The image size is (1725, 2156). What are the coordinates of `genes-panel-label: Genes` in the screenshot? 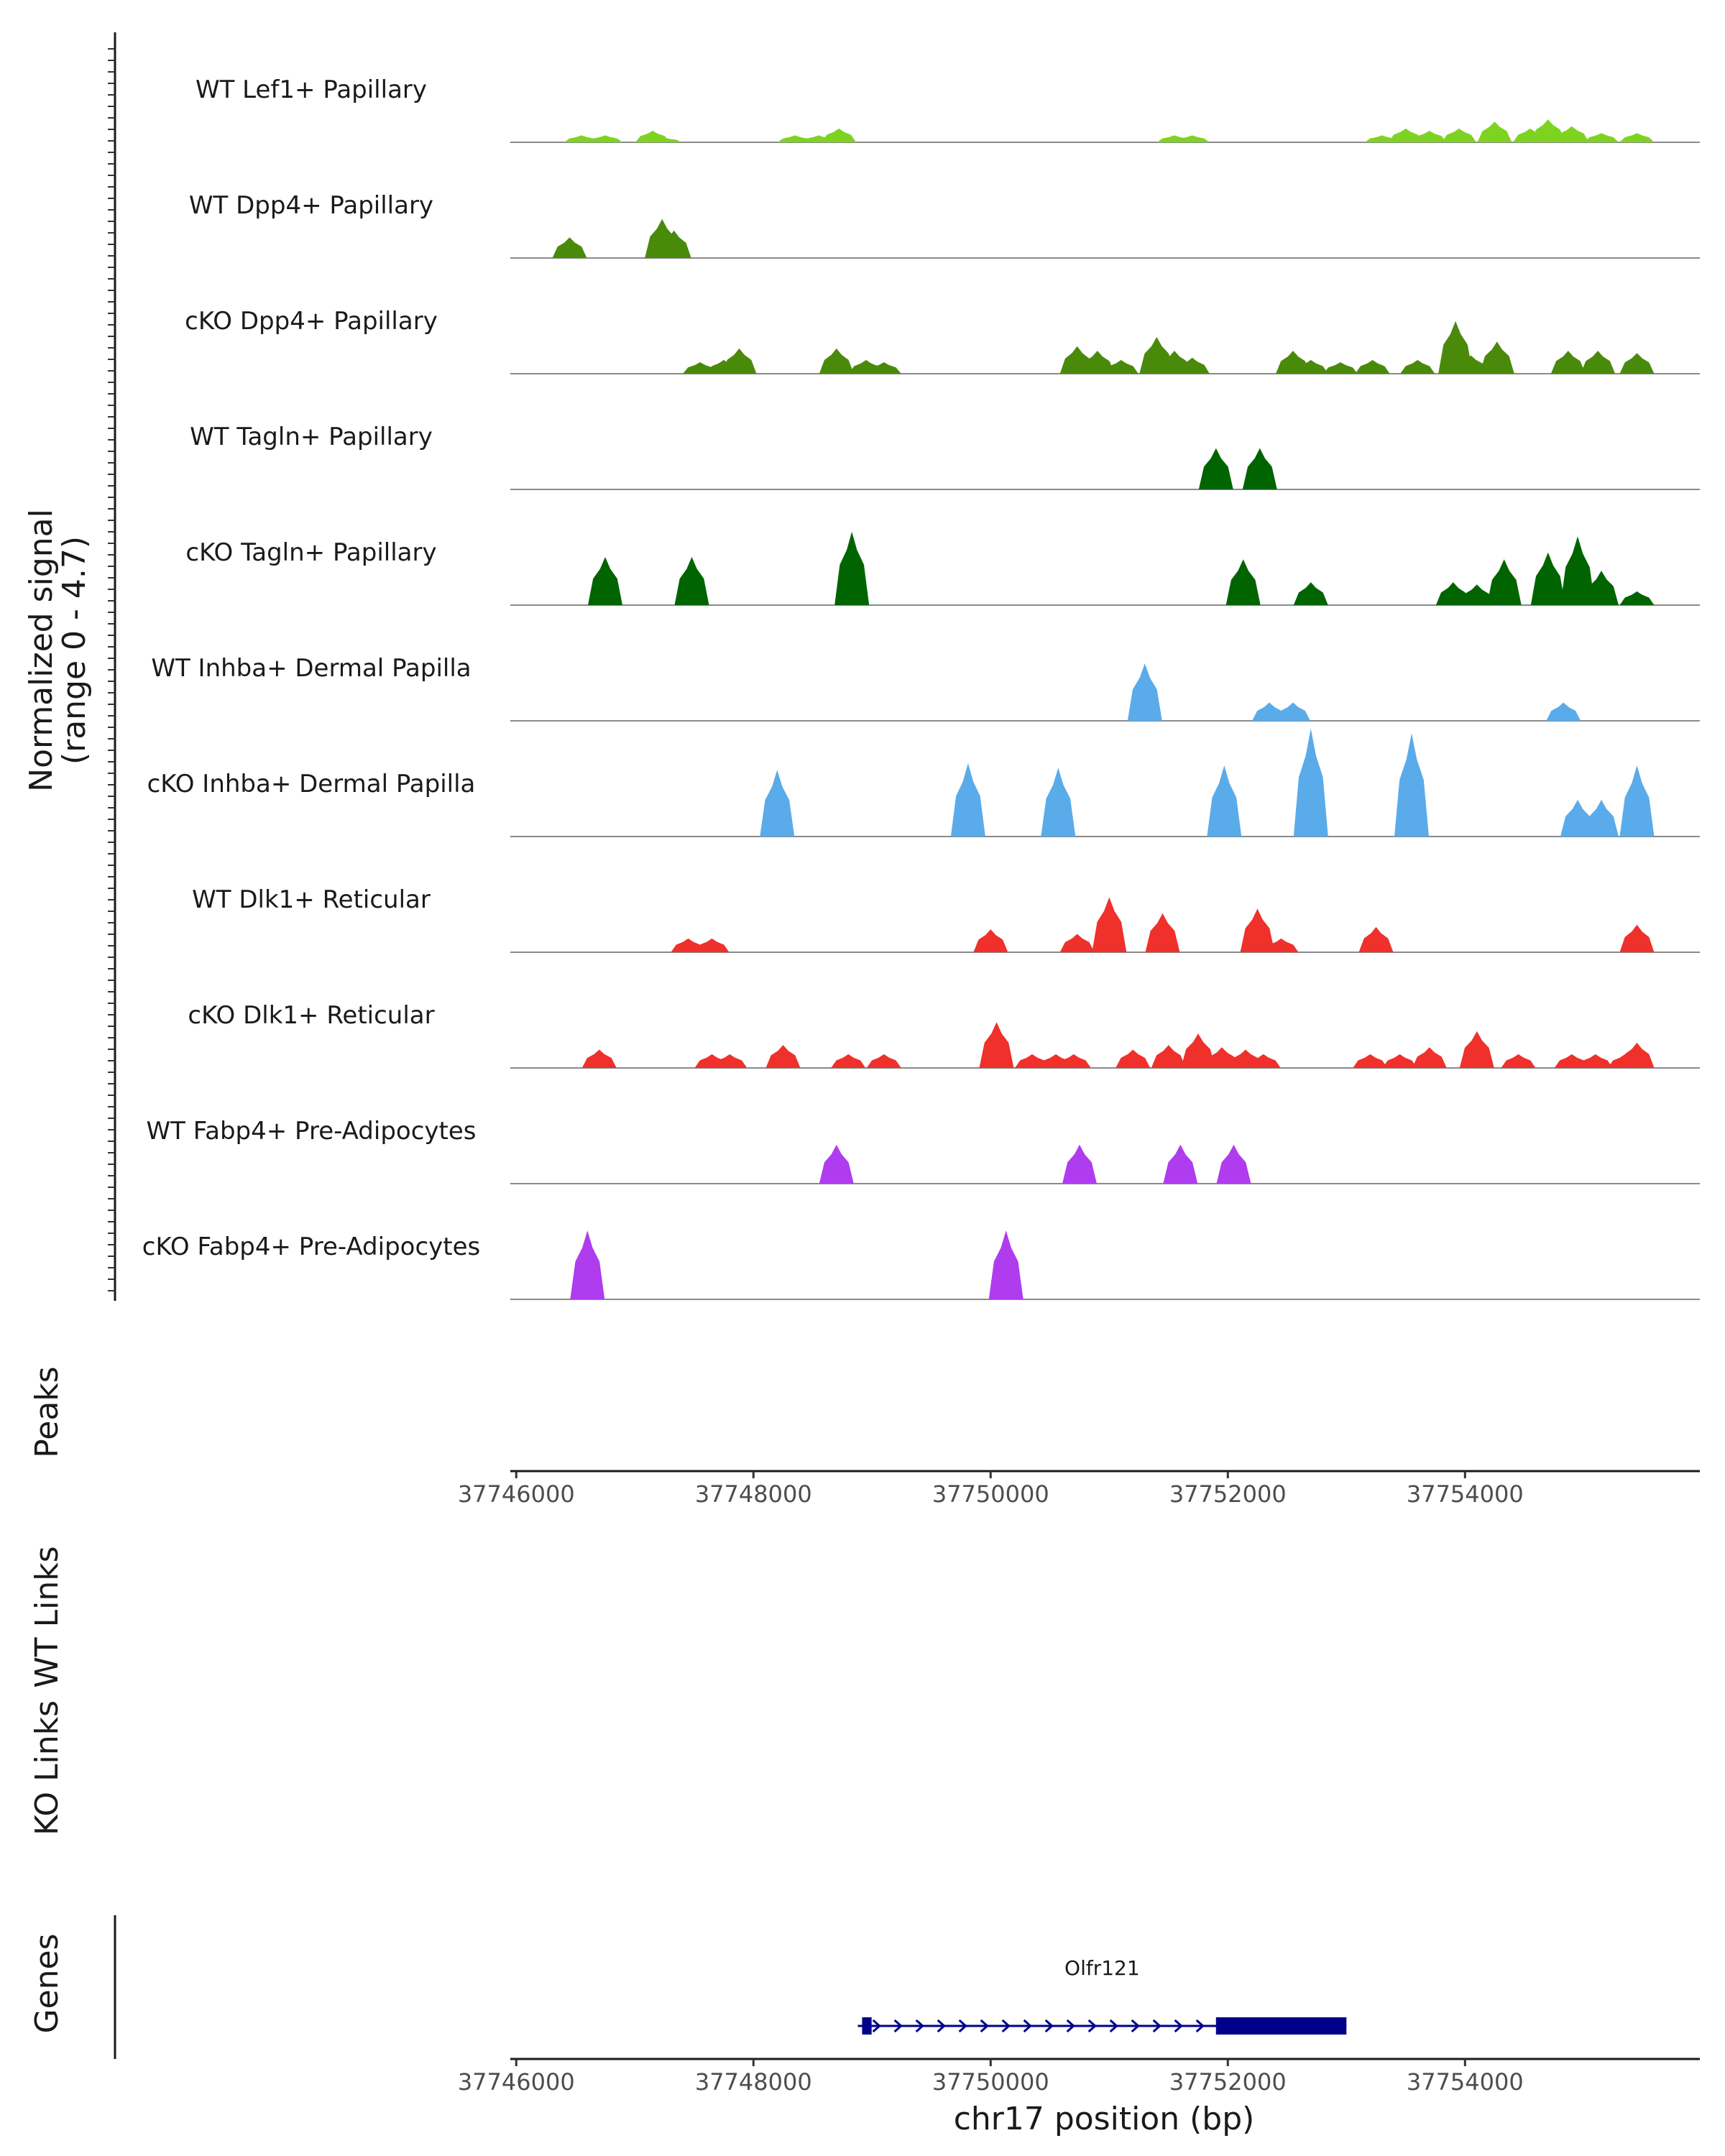 It's located at (47, 1983).